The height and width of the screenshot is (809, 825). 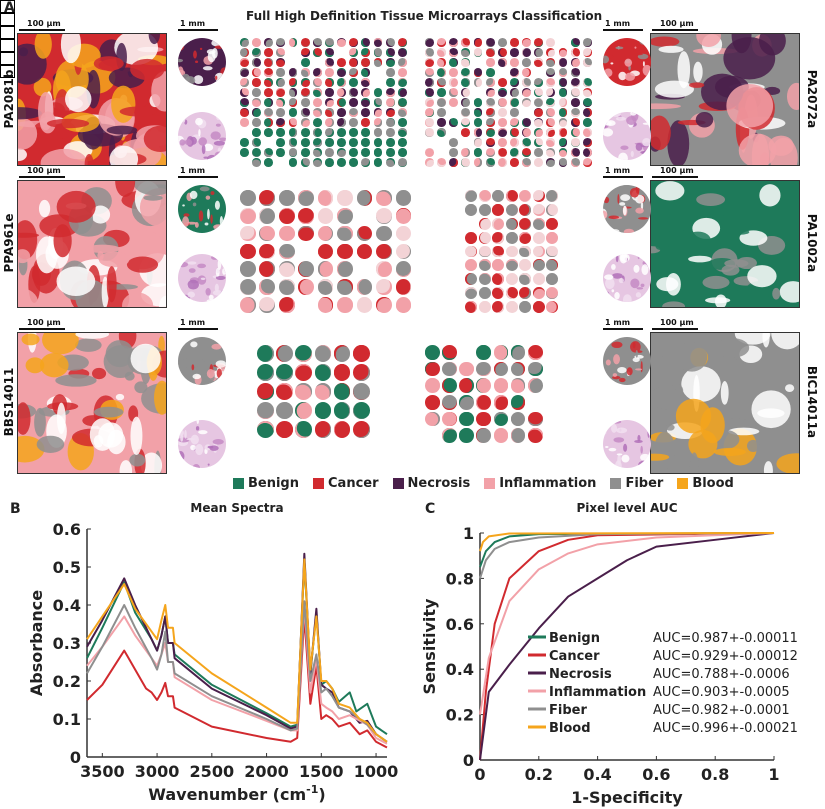 What do you see at coordinates (675, 30) in the screenshot?
I see `scale-bar` at bounding box center [675, 30].